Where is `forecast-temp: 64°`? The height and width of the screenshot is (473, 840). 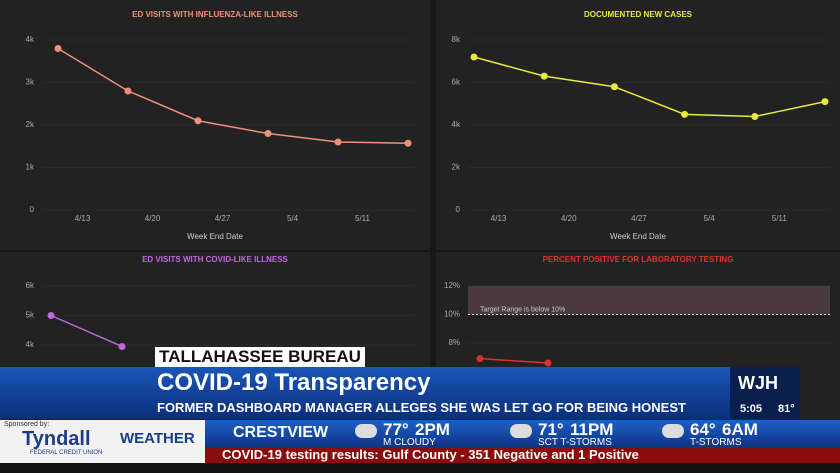 forecast-temp: 64° is located at coordinates (703, 429).